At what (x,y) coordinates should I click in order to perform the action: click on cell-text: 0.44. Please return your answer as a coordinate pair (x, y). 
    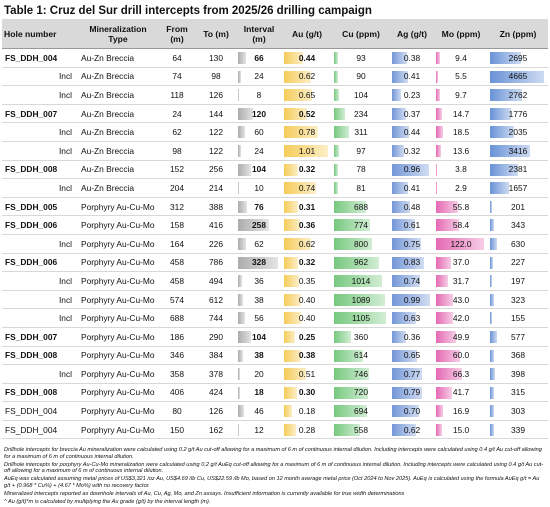
    Looking at the image, I should click on (307, 57).